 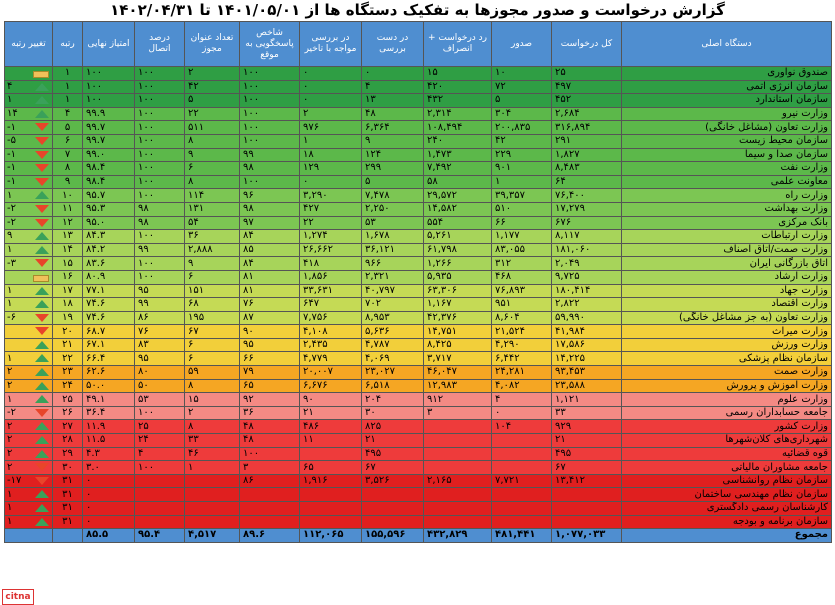 What do you see at coordinates (159, 291) in the screenshot?
I see `cell-conn: ۹۵` at bounding box center [159, 291].